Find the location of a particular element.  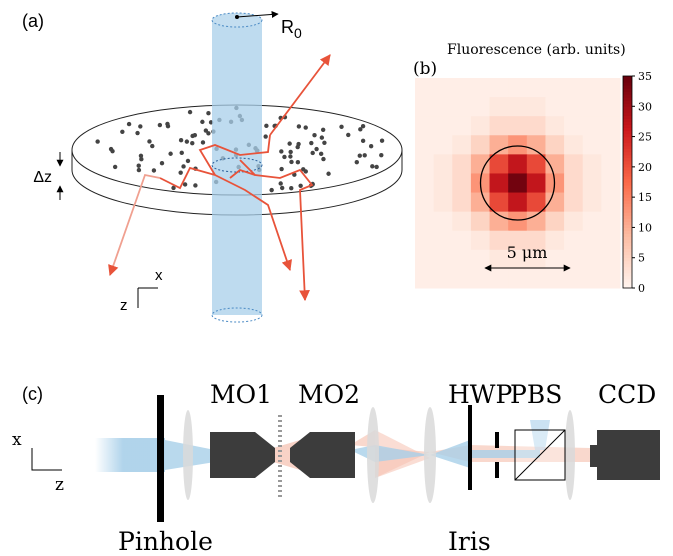

panel-label: (a) is located at coordinates (33, 21).